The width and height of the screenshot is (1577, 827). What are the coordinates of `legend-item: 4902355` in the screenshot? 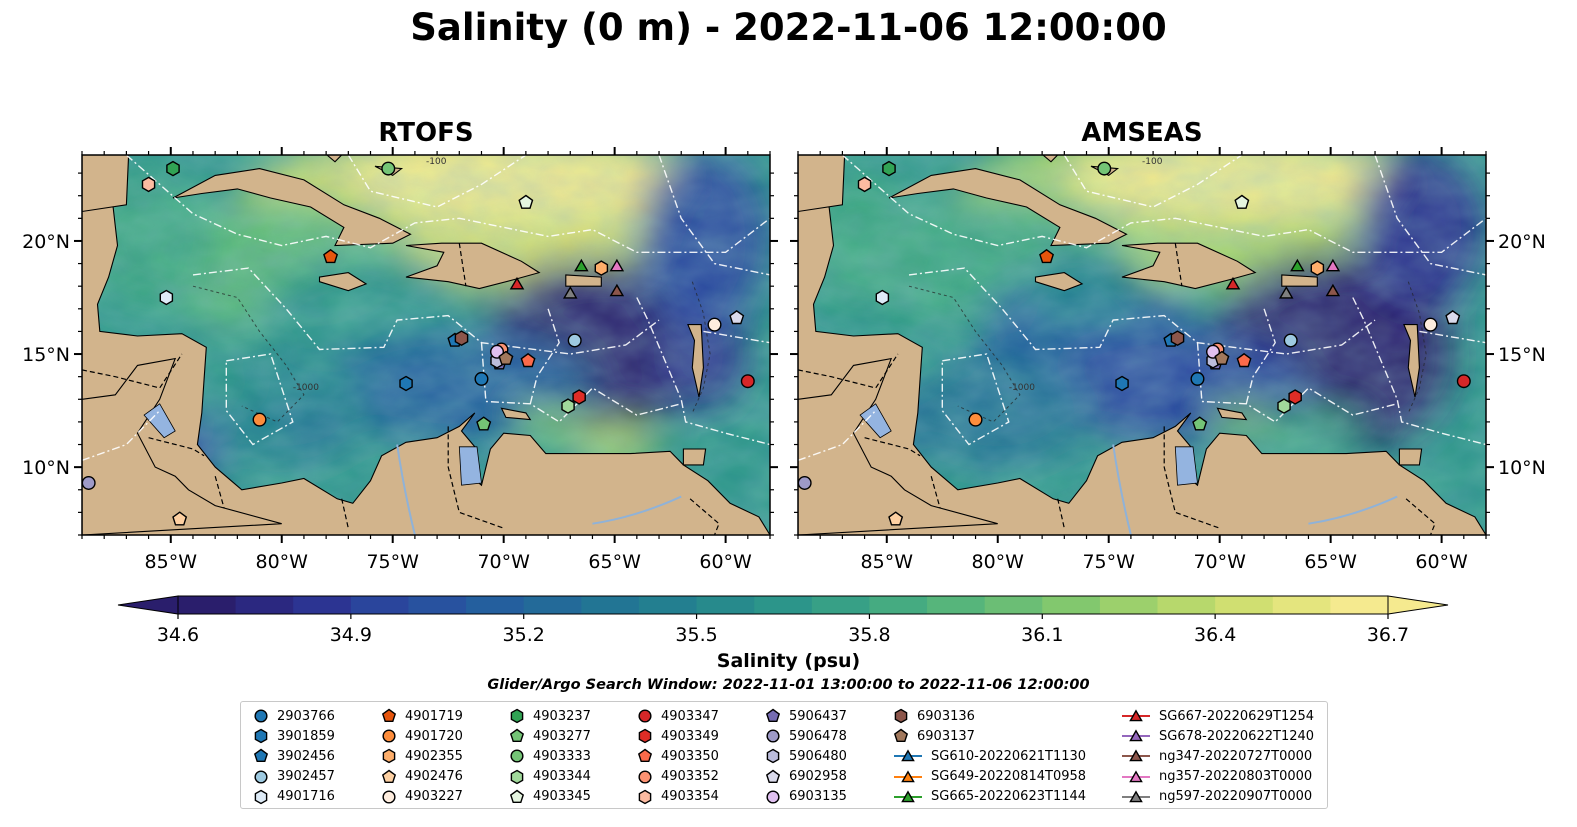 It's located at (422, 756).